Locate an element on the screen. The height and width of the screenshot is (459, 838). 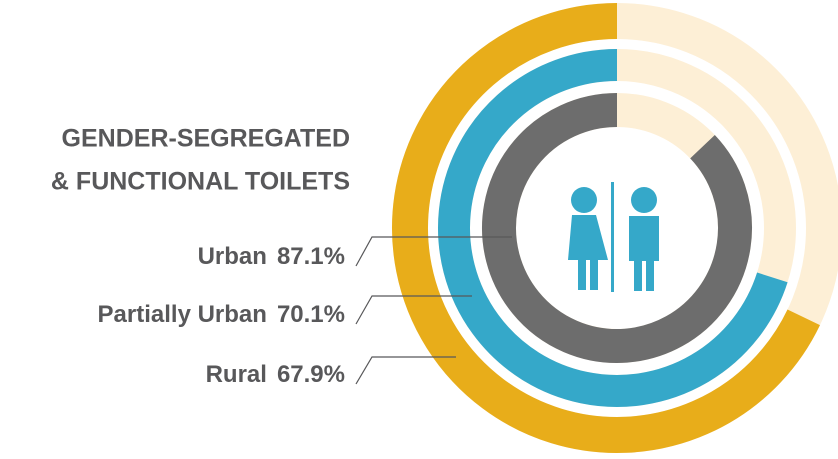
toilet-icon is located at coordinates (613, 237).